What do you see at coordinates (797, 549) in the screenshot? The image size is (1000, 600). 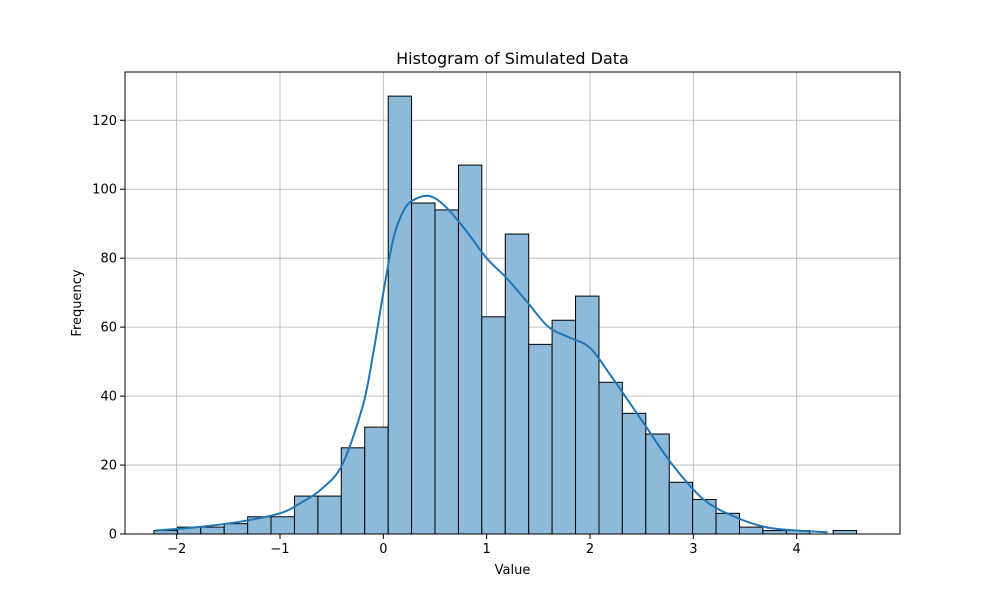 I see `x-tick-label: 4` at bounding box center [797, 549].